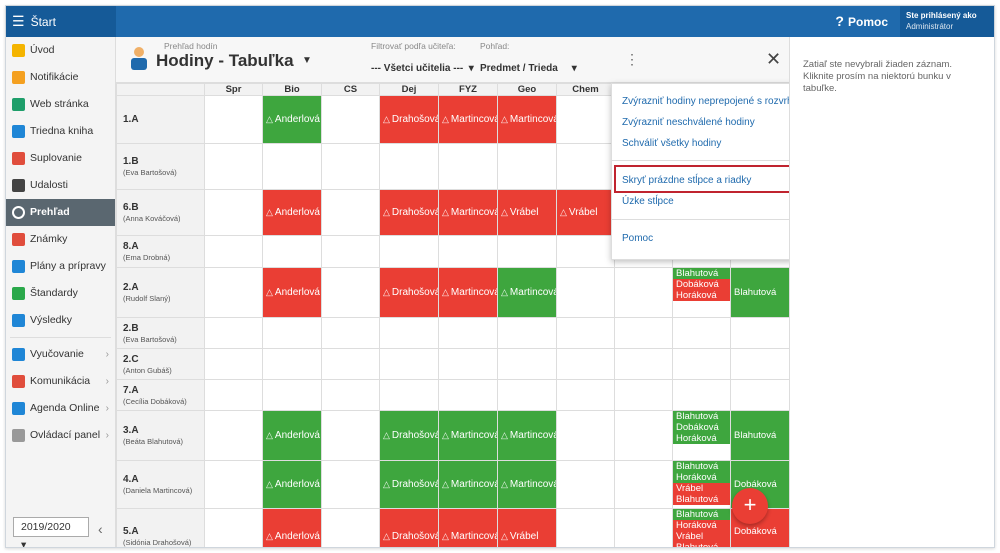  What do you see at coordinates (60, 104) in the screenshot?
I see `sidebar-item: Web stránka` at bounding box center [60, 104].